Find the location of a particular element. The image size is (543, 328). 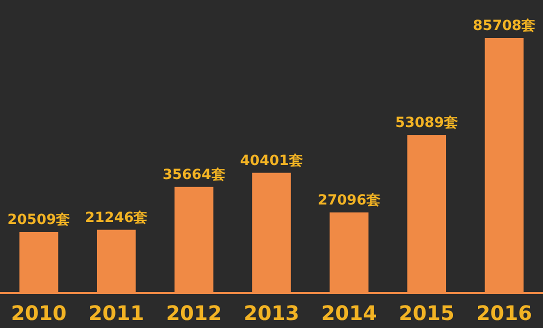

x-tick-label: 2016 is located at coordinates (504, 313).